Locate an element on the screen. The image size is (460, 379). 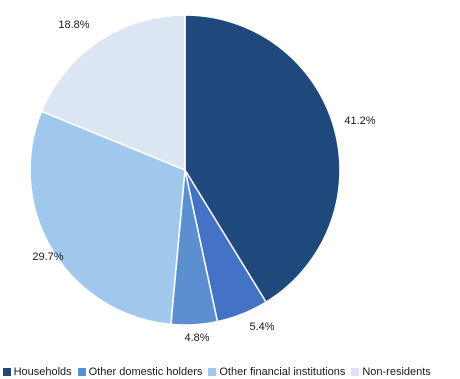
slice-value-label: 5.4% is located at coordinates (261, 327).